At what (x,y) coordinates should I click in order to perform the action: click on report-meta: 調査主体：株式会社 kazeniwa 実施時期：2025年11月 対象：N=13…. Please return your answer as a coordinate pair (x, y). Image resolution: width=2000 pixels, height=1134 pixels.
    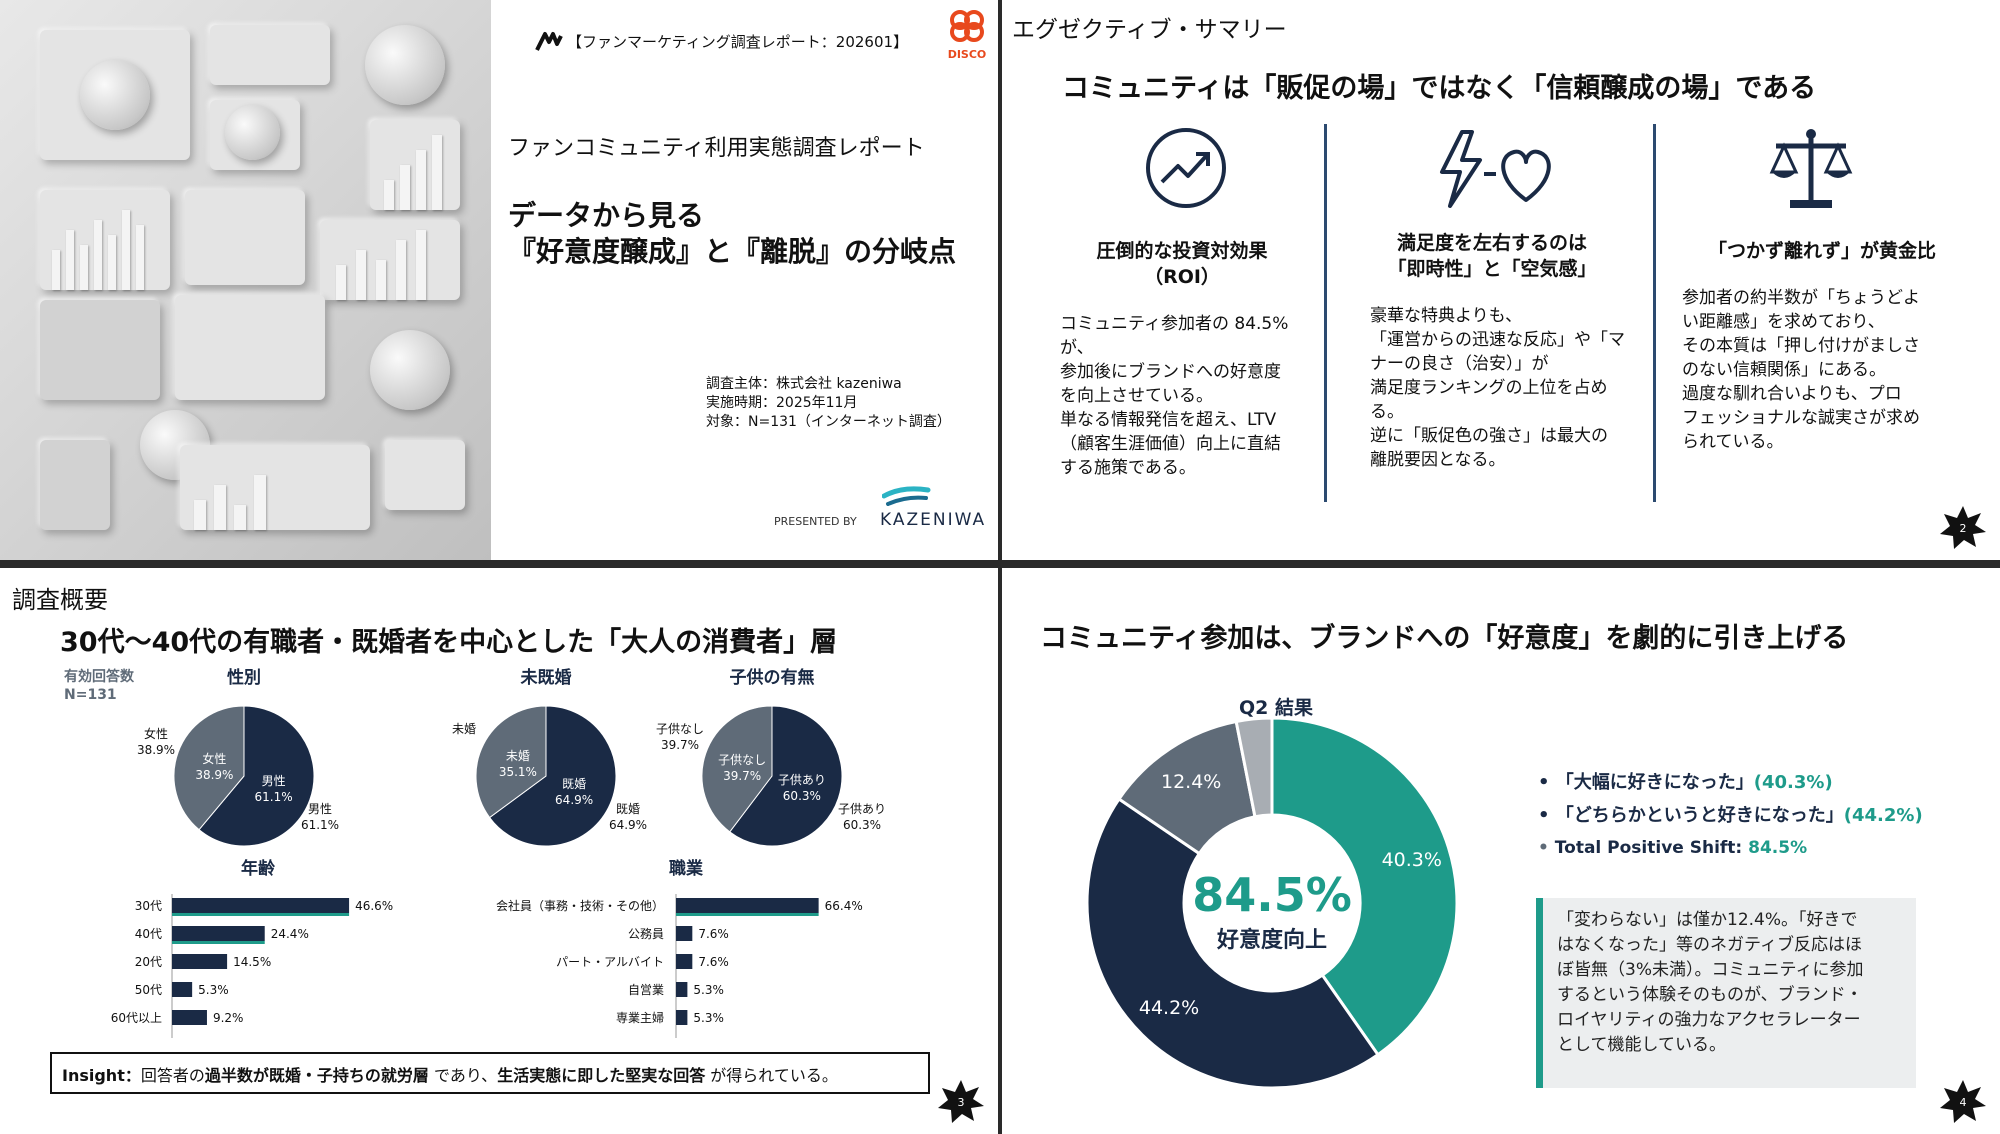
    Looking at the image, I should click on (828, 403).